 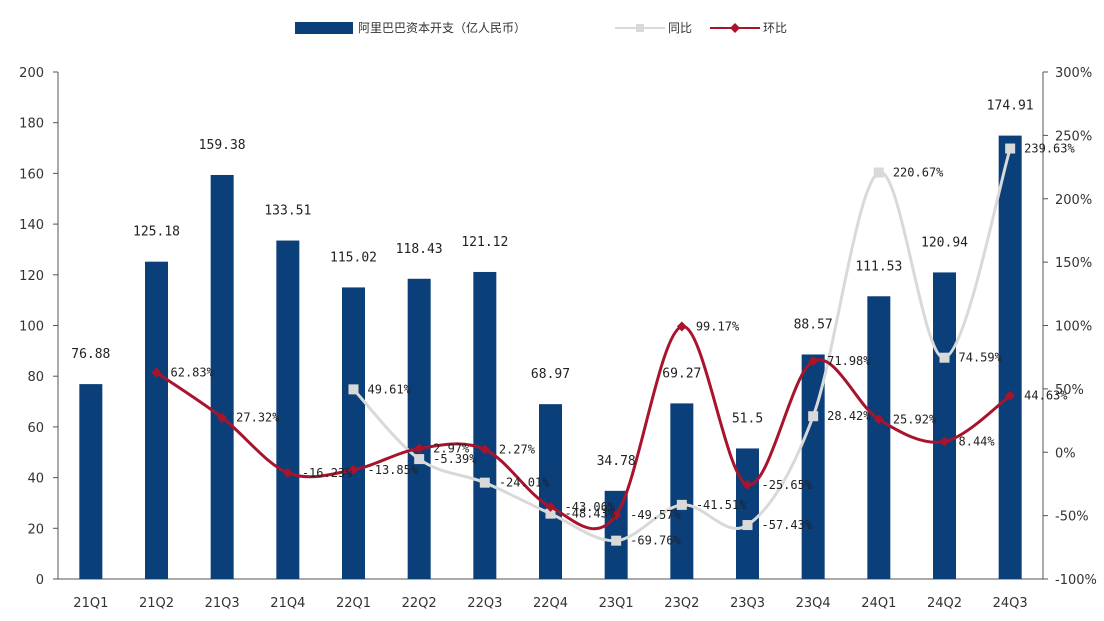 What do you see at coordinates (541, 27) in the screenshot?
I see `legend: 阿里巴巴资本开支（亿人民币） 同比 环比` at bounding box center [541, 27].